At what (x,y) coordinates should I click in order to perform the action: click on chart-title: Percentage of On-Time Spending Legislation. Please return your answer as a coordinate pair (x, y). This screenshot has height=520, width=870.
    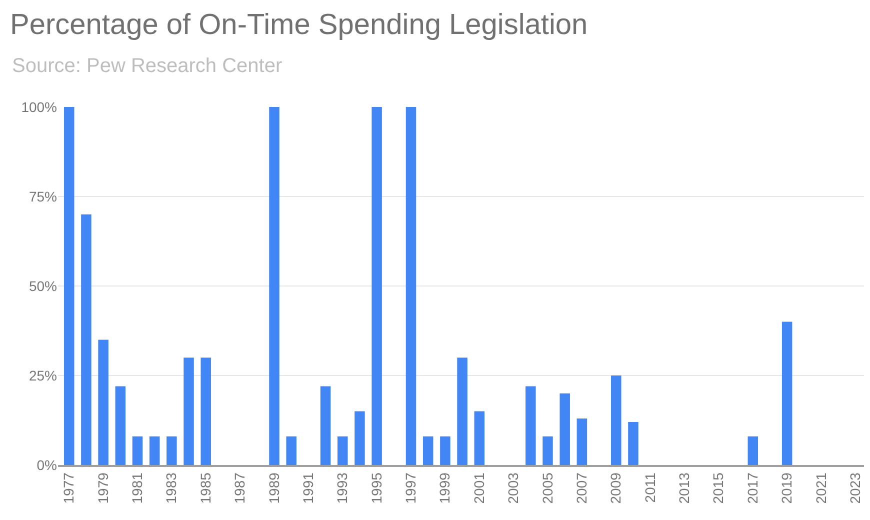
    Looking at the image, I should click on (299, 25).